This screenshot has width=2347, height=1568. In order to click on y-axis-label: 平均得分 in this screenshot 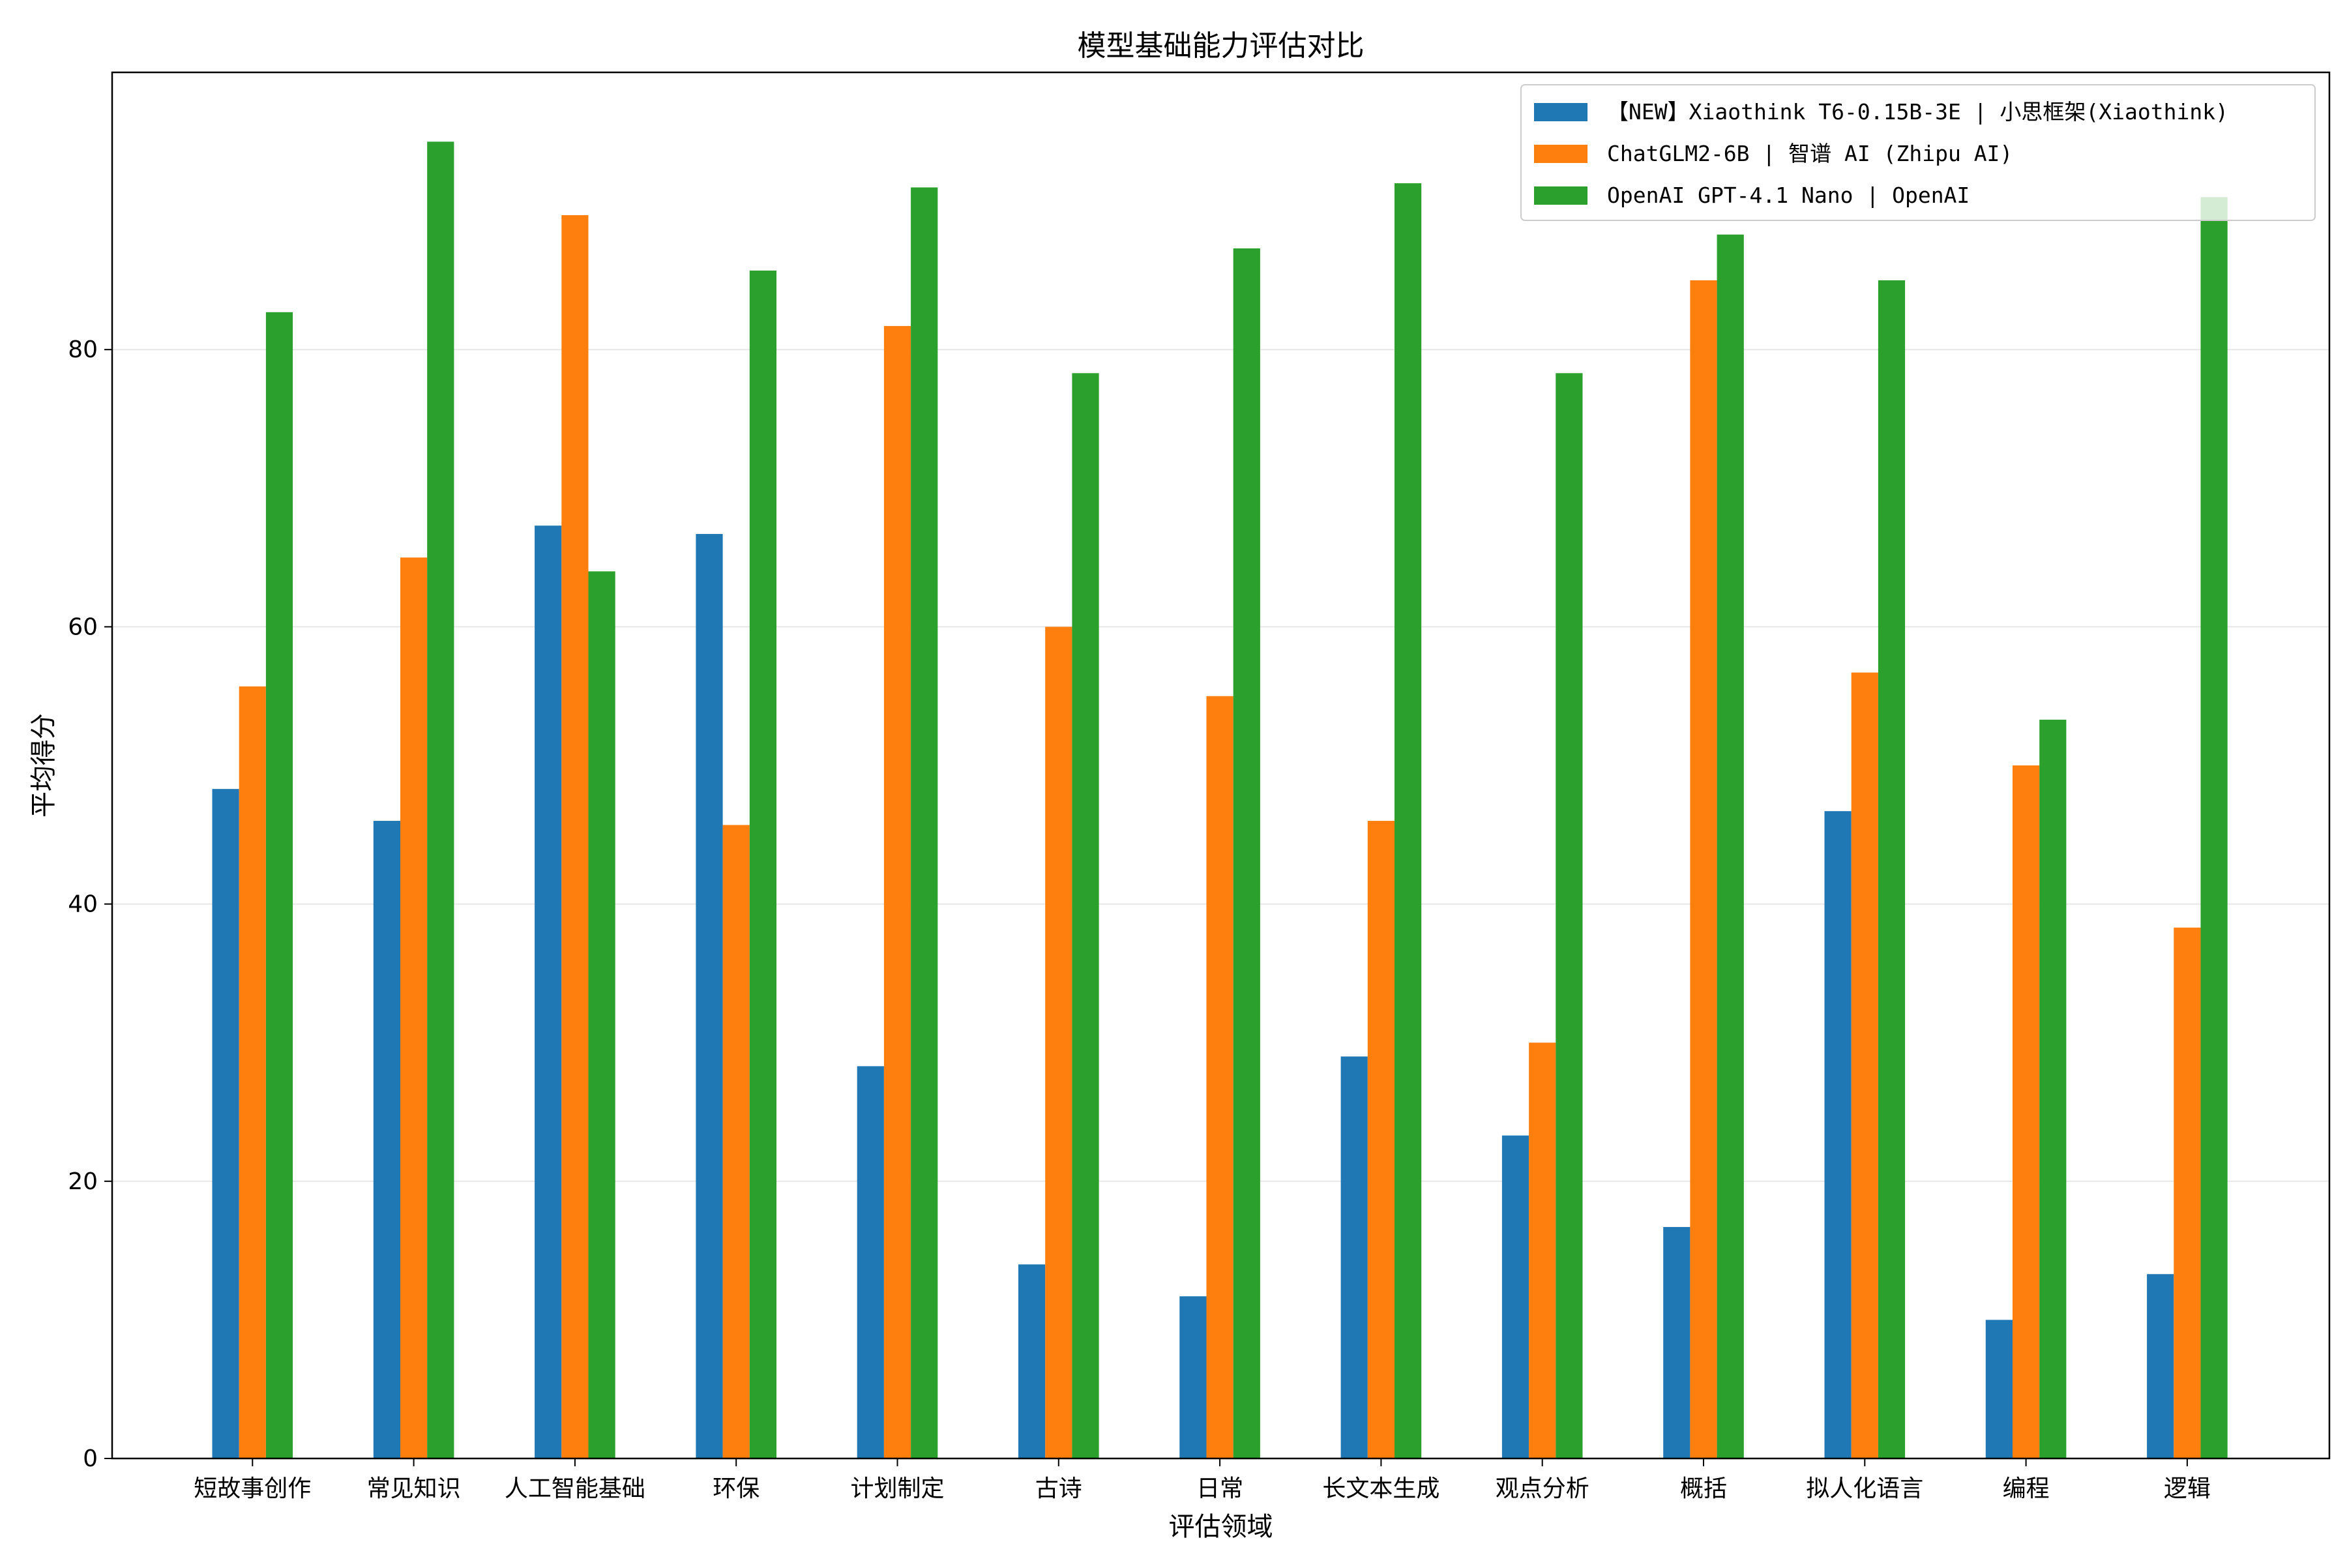, I will do `click(44, 766)`.